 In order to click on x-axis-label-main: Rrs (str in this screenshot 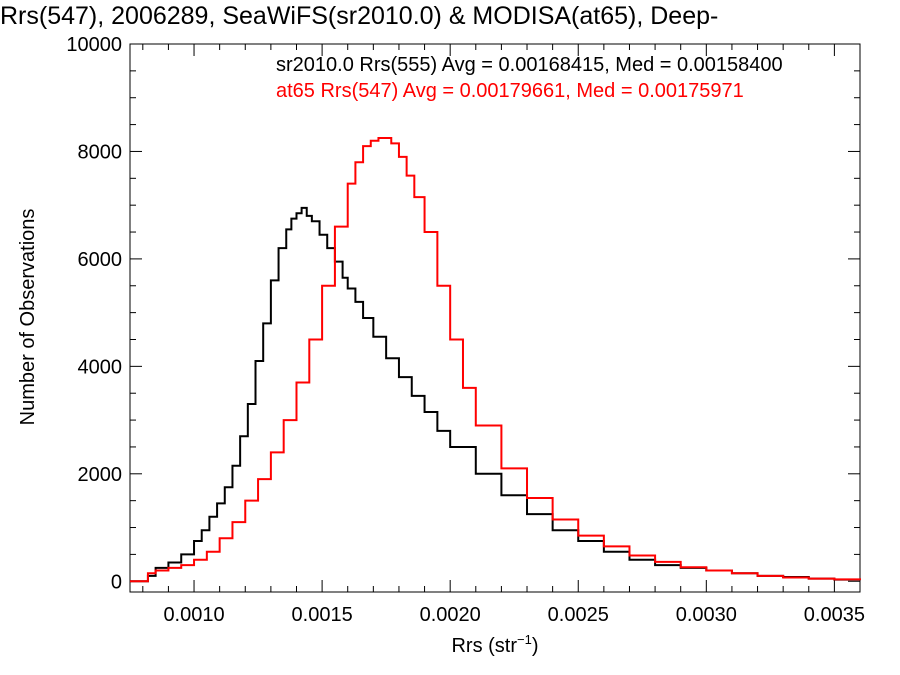, I will do `click(484, 646)`.